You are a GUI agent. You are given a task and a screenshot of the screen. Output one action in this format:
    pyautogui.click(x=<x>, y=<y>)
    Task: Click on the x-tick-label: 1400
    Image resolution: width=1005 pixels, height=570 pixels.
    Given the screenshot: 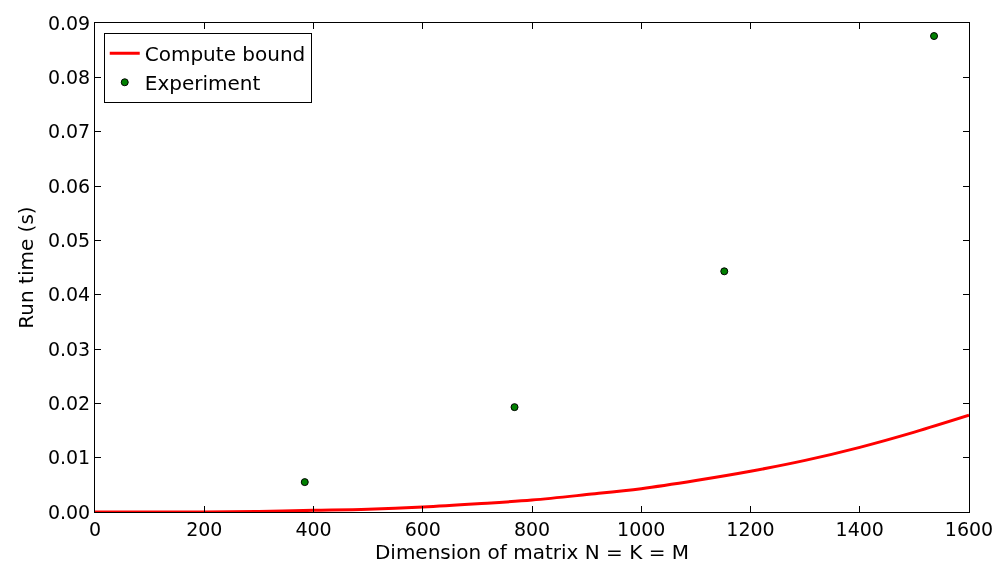 What is the action you would take?
    pyautogui.click(x=859, y=528)
    